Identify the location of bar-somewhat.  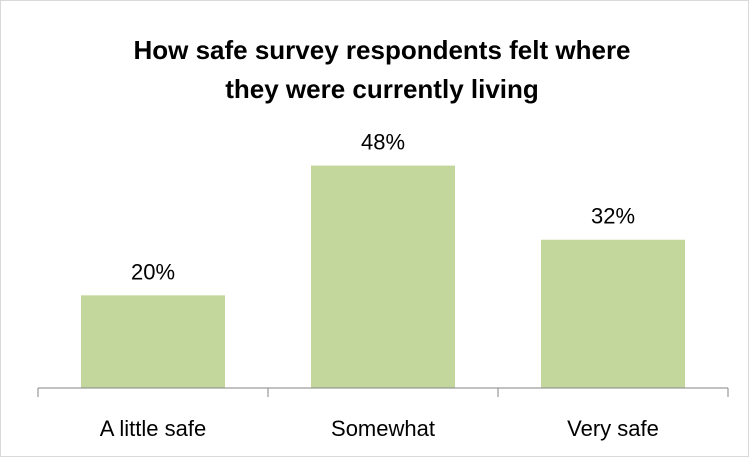
(383, 276).